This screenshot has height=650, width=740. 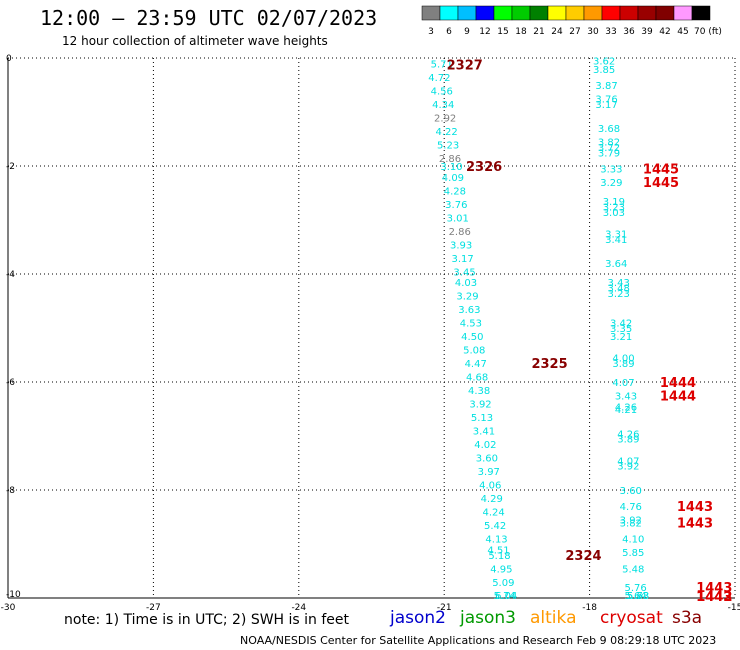 I want to click on data-point-label: 4.51, so click(x=498, y=550).